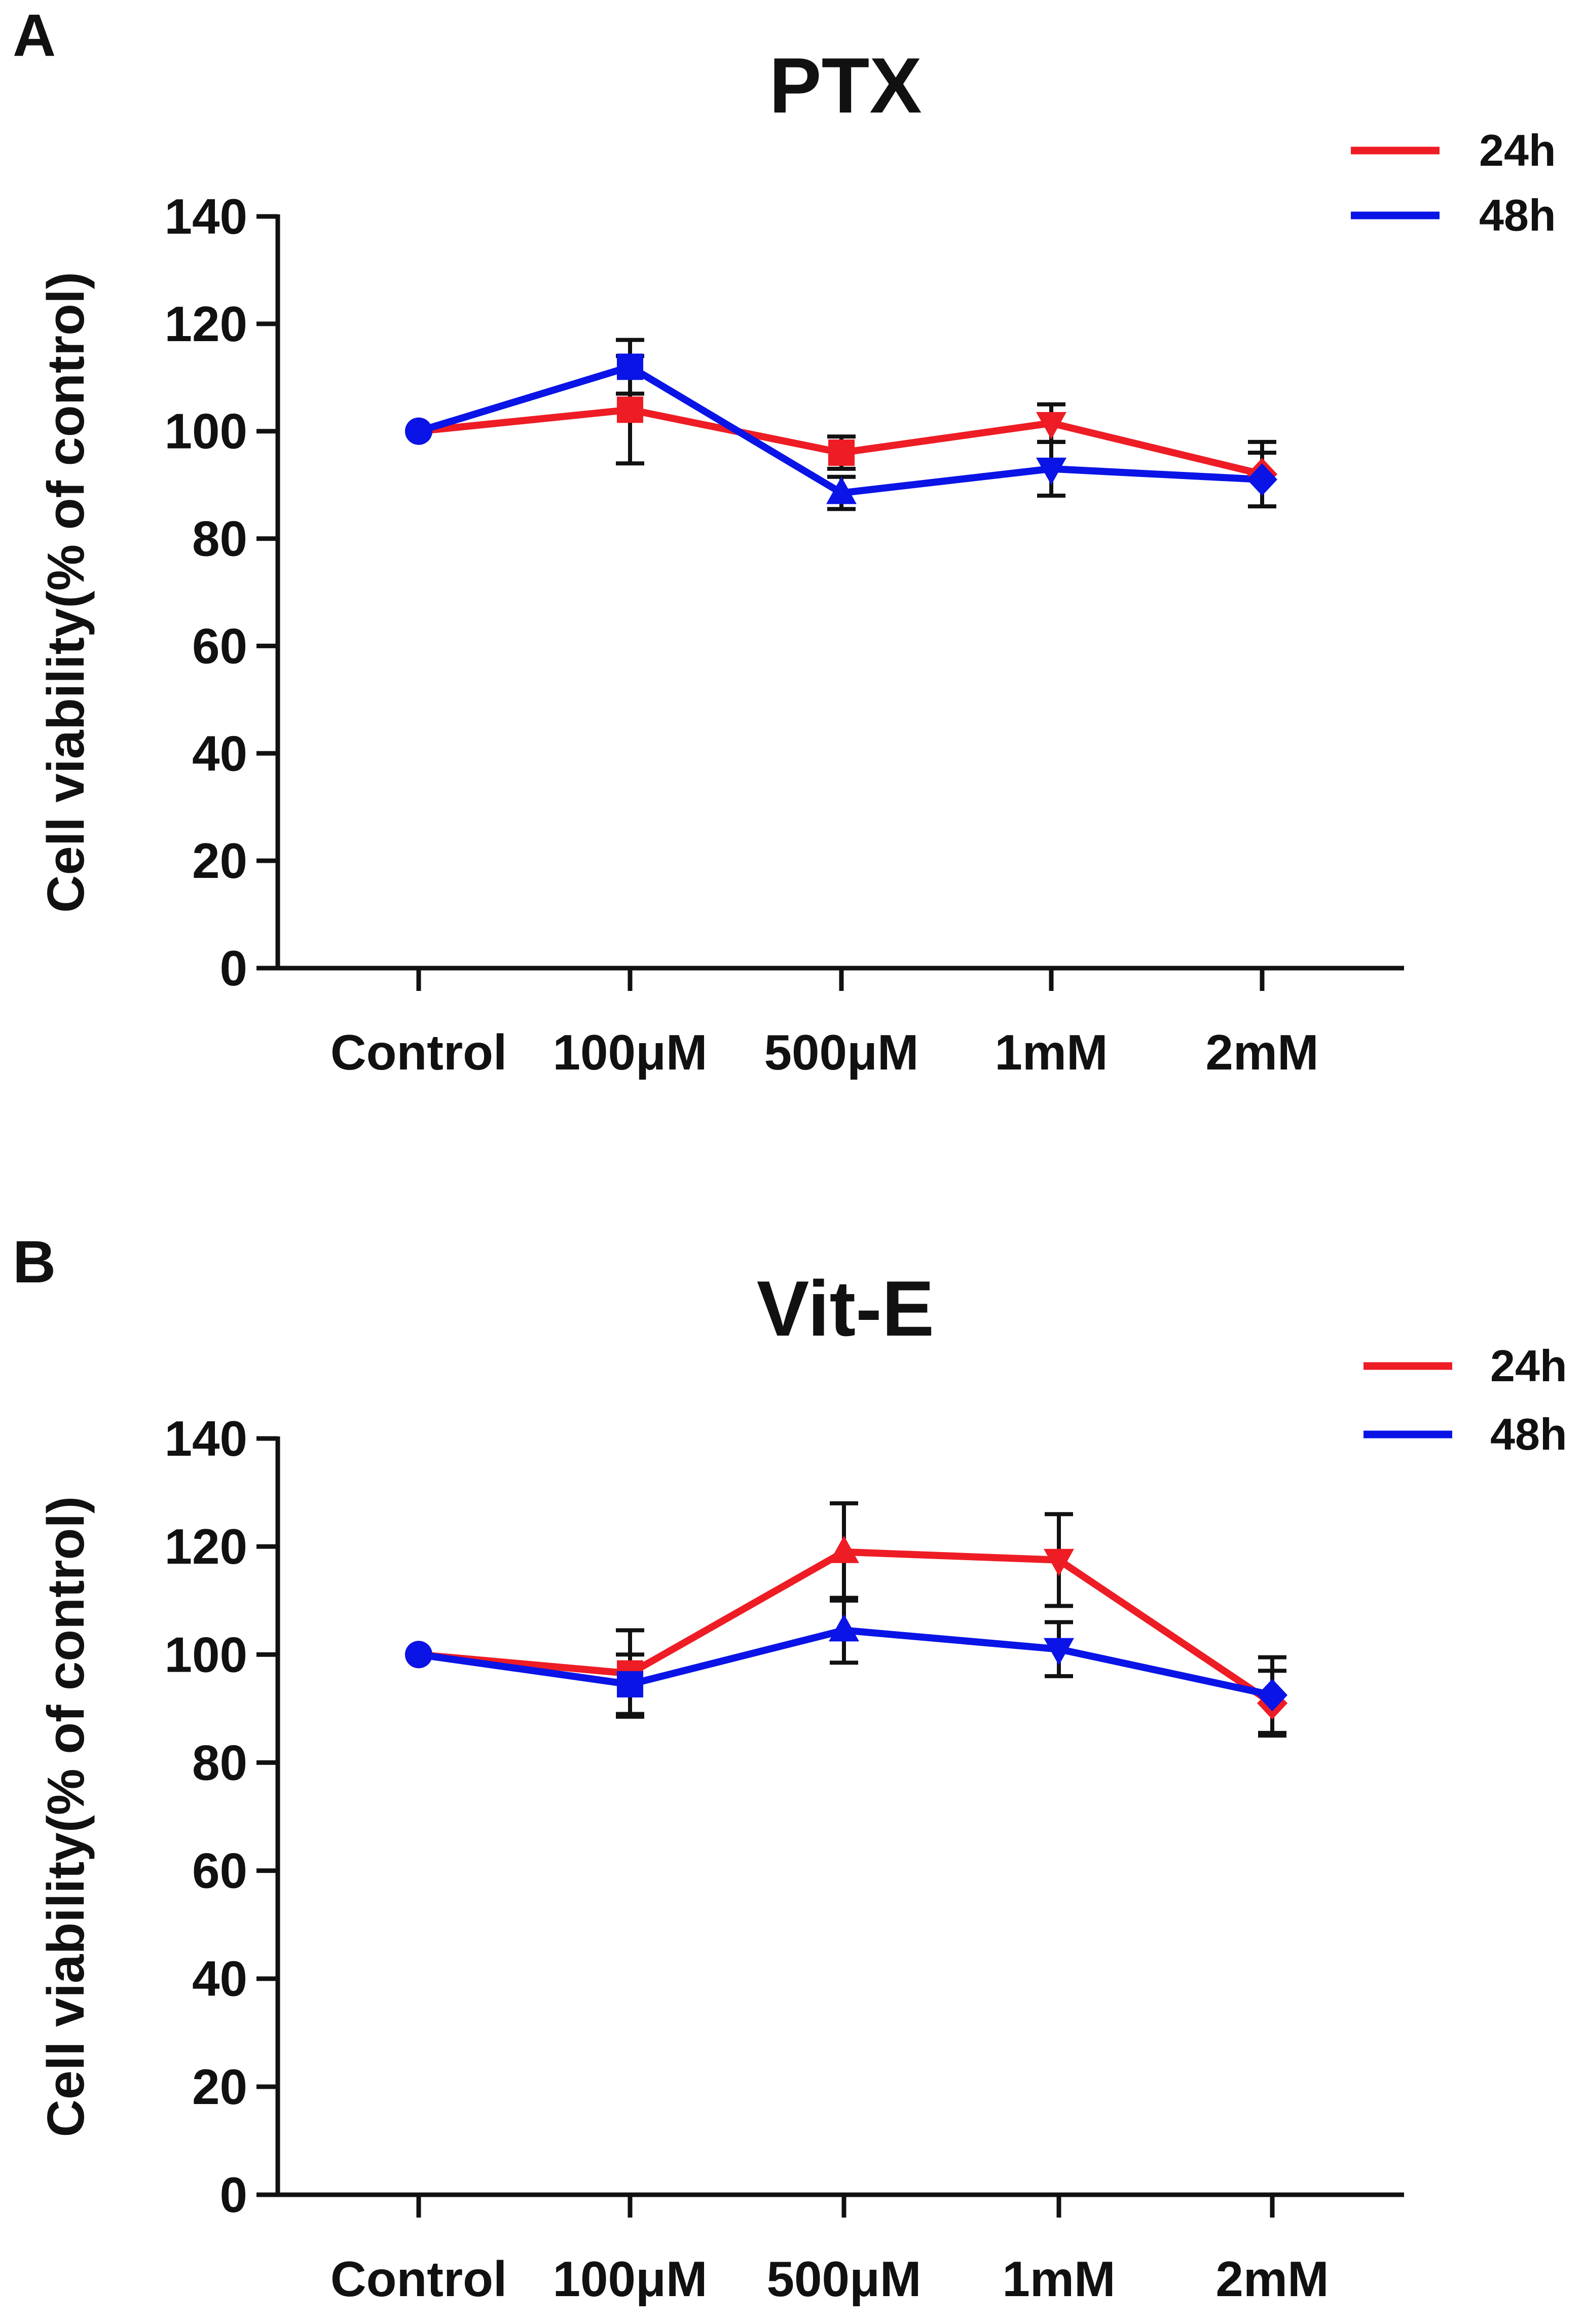 This screenshot has height=2324, width=1584. What do you see at coordinates (845, 1308) in the screenshot?
I see `chart-title: Vit-E` at bounding box center [845, 1308].